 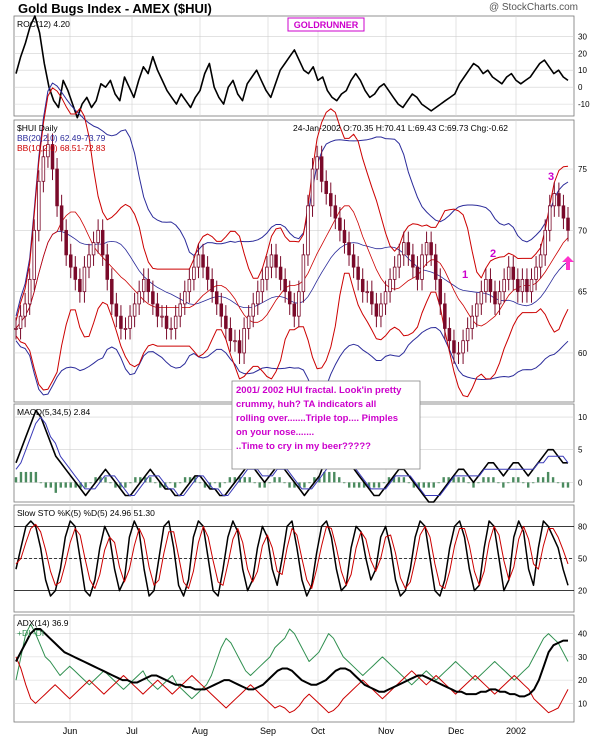 I want to click on month-label: 2002, so click(x=516, y=731).